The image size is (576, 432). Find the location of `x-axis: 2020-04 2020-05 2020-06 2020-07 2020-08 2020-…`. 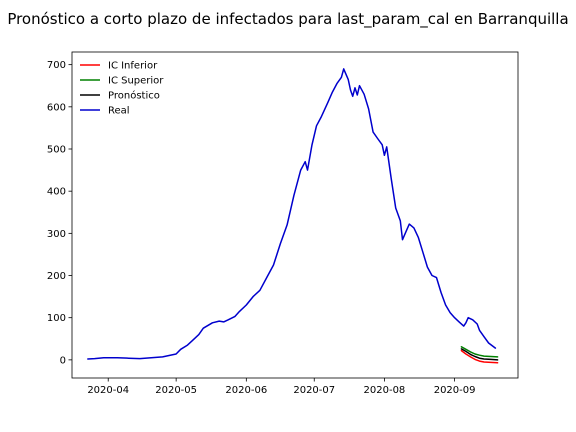

x-axis: 2020-04 2020-05 2020-06 2020-07 2020-08 2020-… is located at coordinates (281, 387).